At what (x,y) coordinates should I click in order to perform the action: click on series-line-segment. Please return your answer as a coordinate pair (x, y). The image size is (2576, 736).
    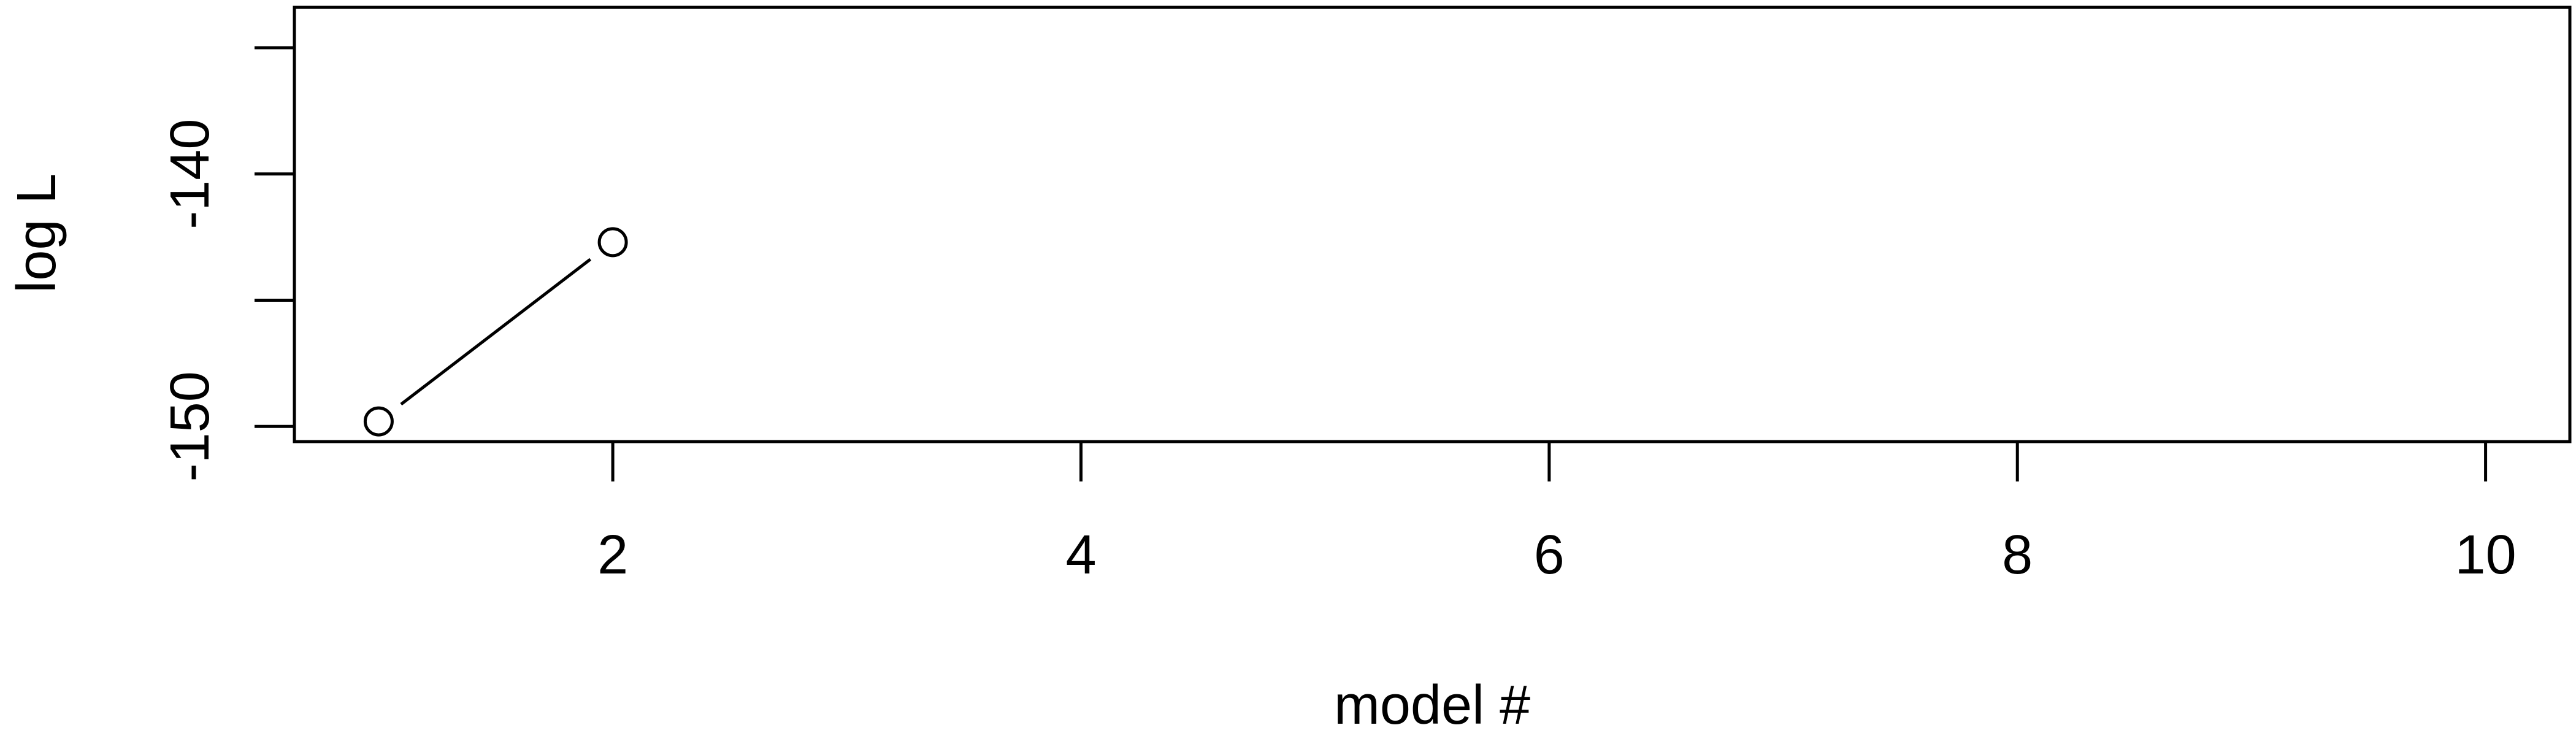
    Looking at the image, I should click on (496, 332).